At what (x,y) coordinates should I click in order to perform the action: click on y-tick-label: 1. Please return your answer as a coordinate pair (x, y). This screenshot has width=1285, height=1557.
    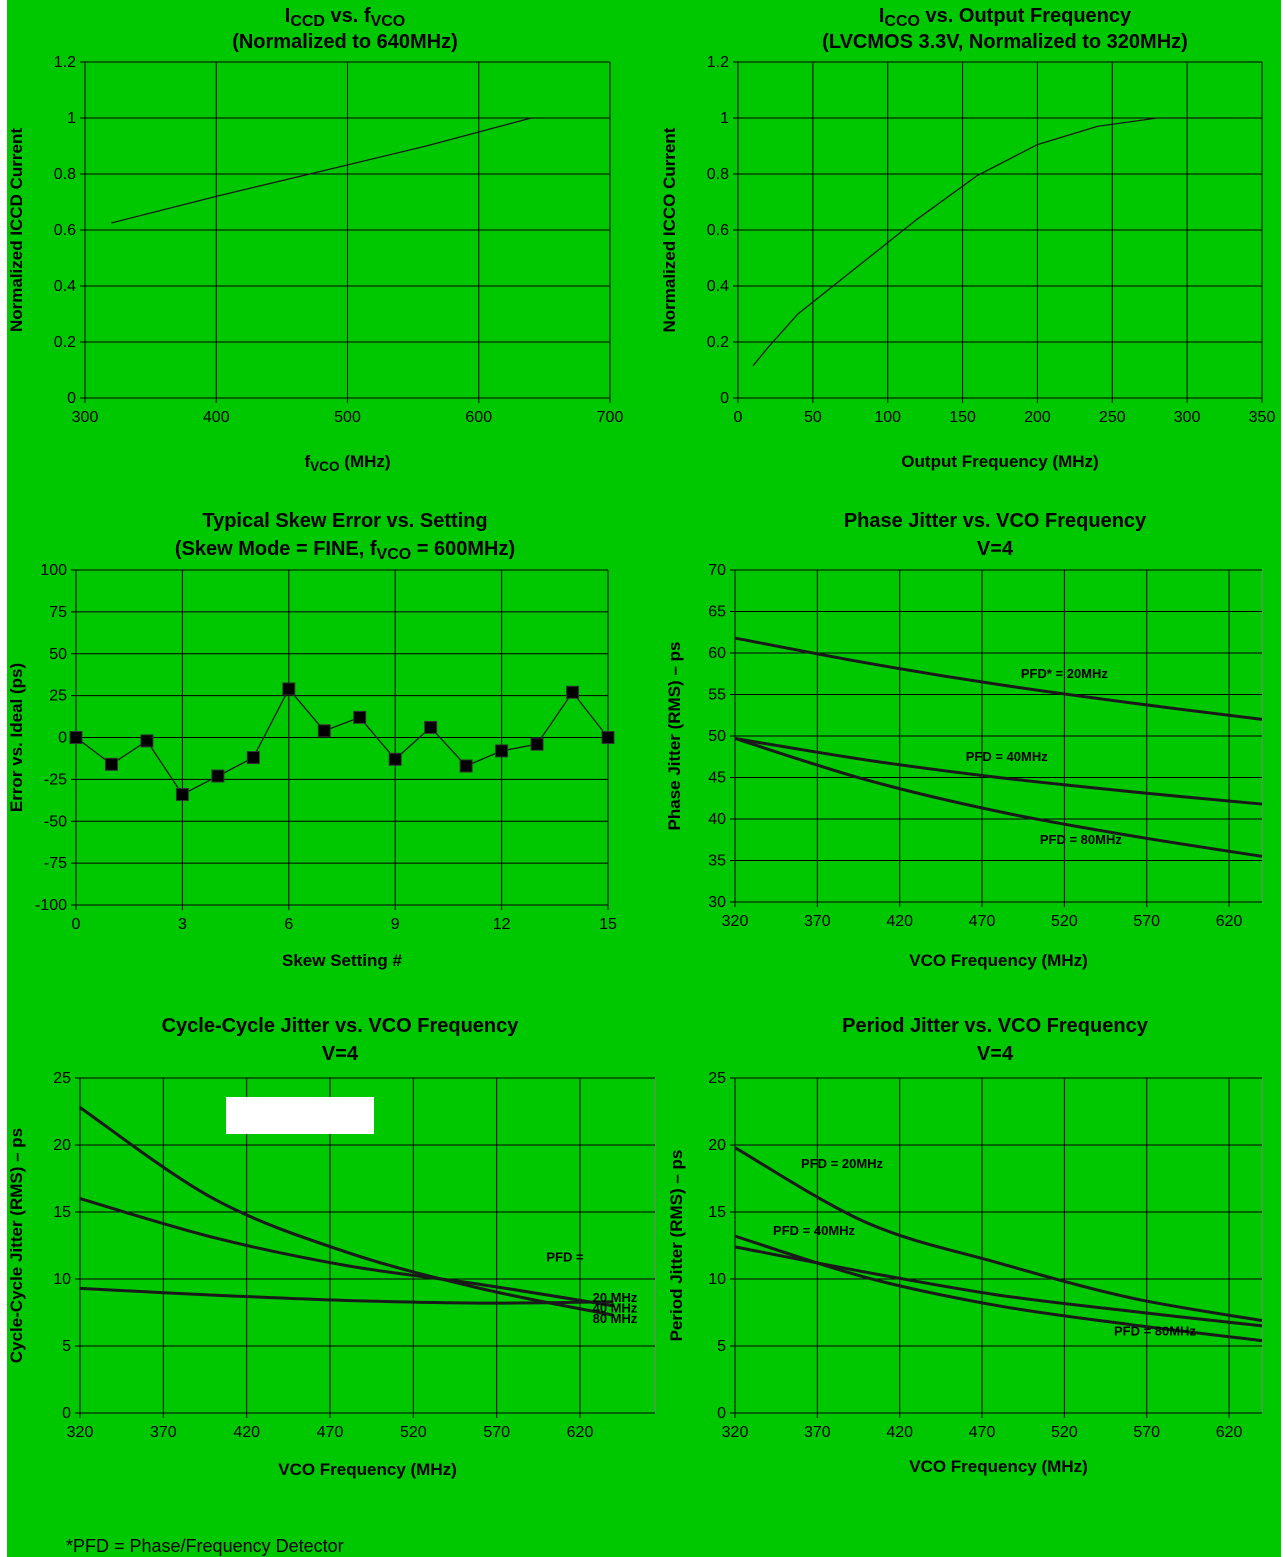
    Looking at the image, I should click on (71, 118).